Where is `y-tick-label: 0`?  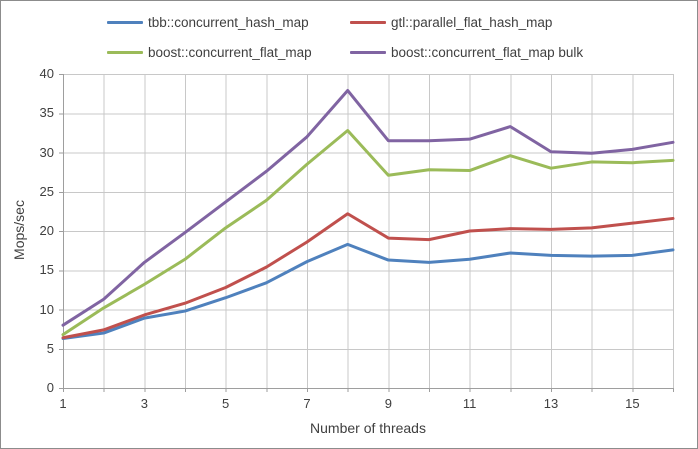 y-tick-label: 0 is located at coordinates (50, 387).